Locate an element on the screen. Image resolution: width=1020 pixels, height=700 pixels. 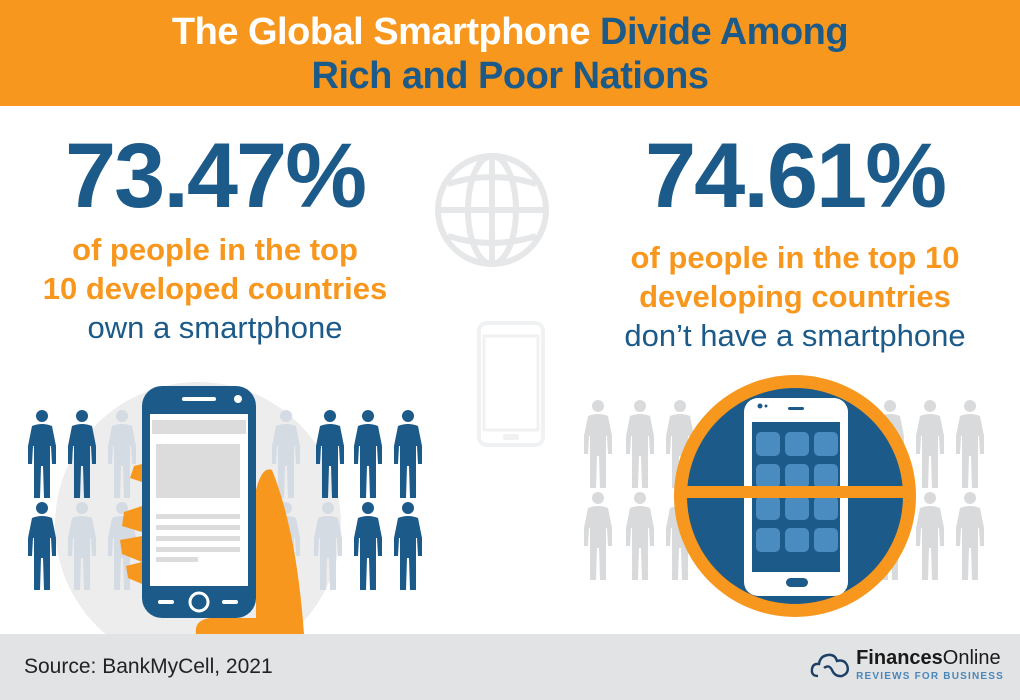
financesonline-logo: FinancesOnline REVIEWS FOR BUSINESS is located at coordinates (907, 665).